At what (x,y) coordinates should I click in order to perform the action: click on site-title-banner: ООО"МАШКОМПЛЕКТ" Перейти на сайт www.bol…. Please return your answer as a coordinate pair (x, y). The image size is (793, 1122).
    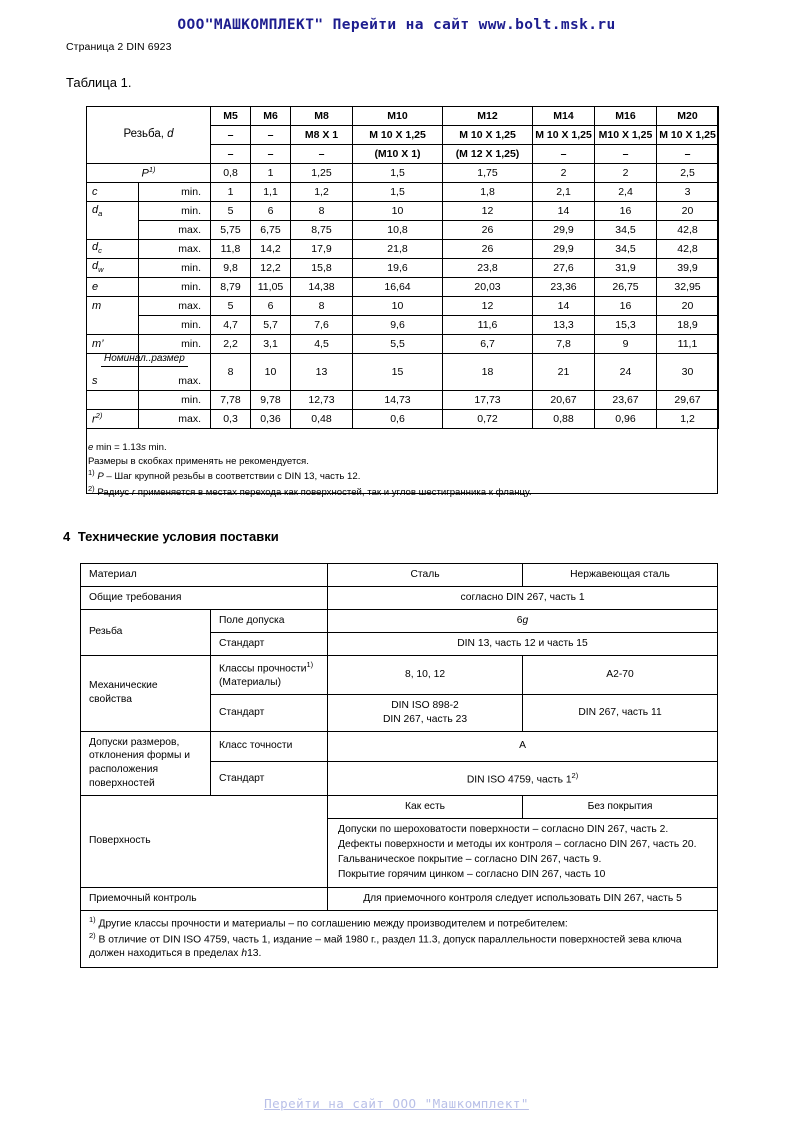
    Looking at the image, I should click on (396, 25).